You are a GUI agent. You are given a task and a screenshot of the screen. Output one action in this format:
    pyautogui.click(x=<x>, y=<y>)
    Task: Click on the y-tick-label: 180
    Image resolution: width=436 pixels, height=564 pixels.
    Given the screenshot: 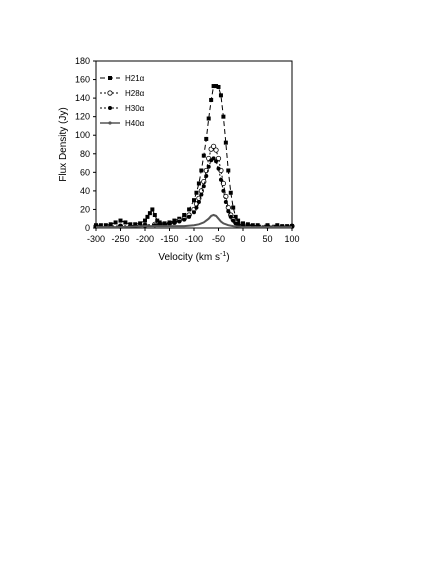 What is the action you would take?
    pyautogui.click(x=82, y=61)
    